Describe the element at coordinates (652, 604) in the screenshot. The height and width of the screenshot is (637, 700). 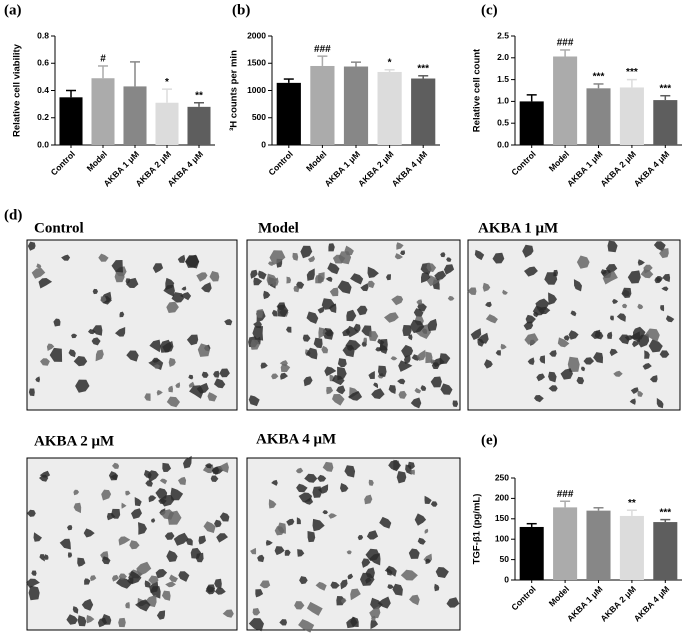
I see `x-tick-label: AKBA 4 μM` at that location.